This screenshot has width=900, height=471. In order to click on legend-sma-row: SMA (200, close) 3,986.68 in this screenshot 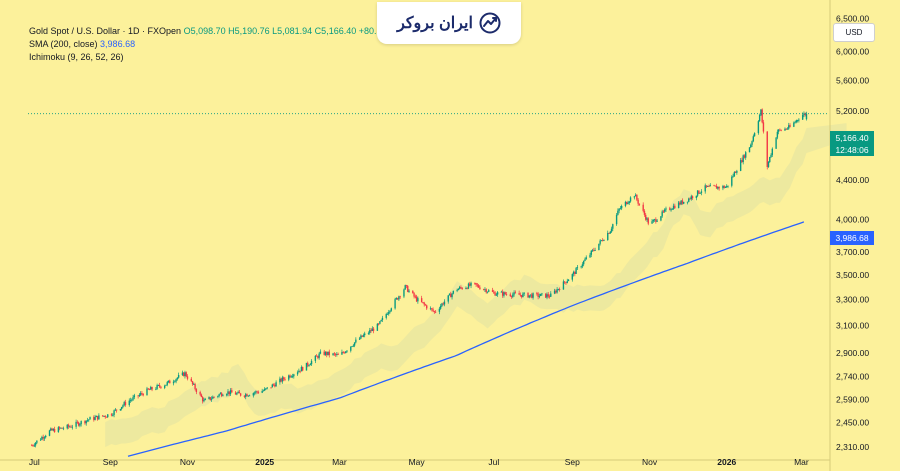, I will do `click(208, 44)`.